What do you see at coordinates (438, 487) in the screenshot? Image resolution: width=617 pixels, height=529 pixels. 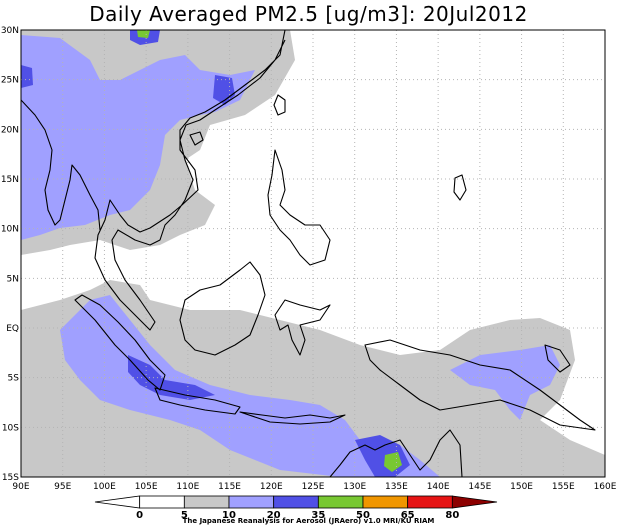 I see `longitude-label: 140E` at bounding box center [438, 487].